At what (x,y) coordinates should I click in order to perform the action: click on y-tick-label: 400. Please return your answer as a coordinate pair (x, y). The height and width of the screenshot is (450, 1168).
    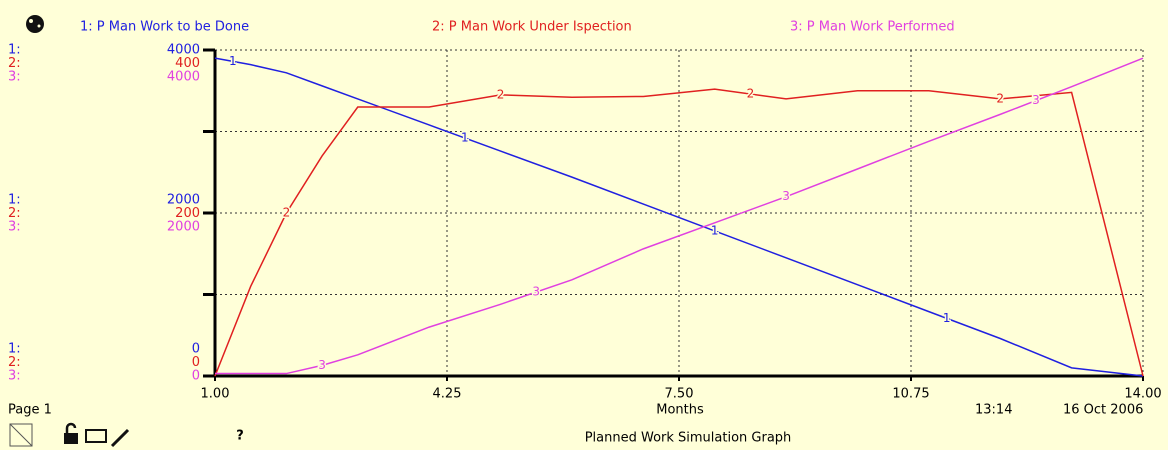
    Looking at the image, I should click on (187, 63).